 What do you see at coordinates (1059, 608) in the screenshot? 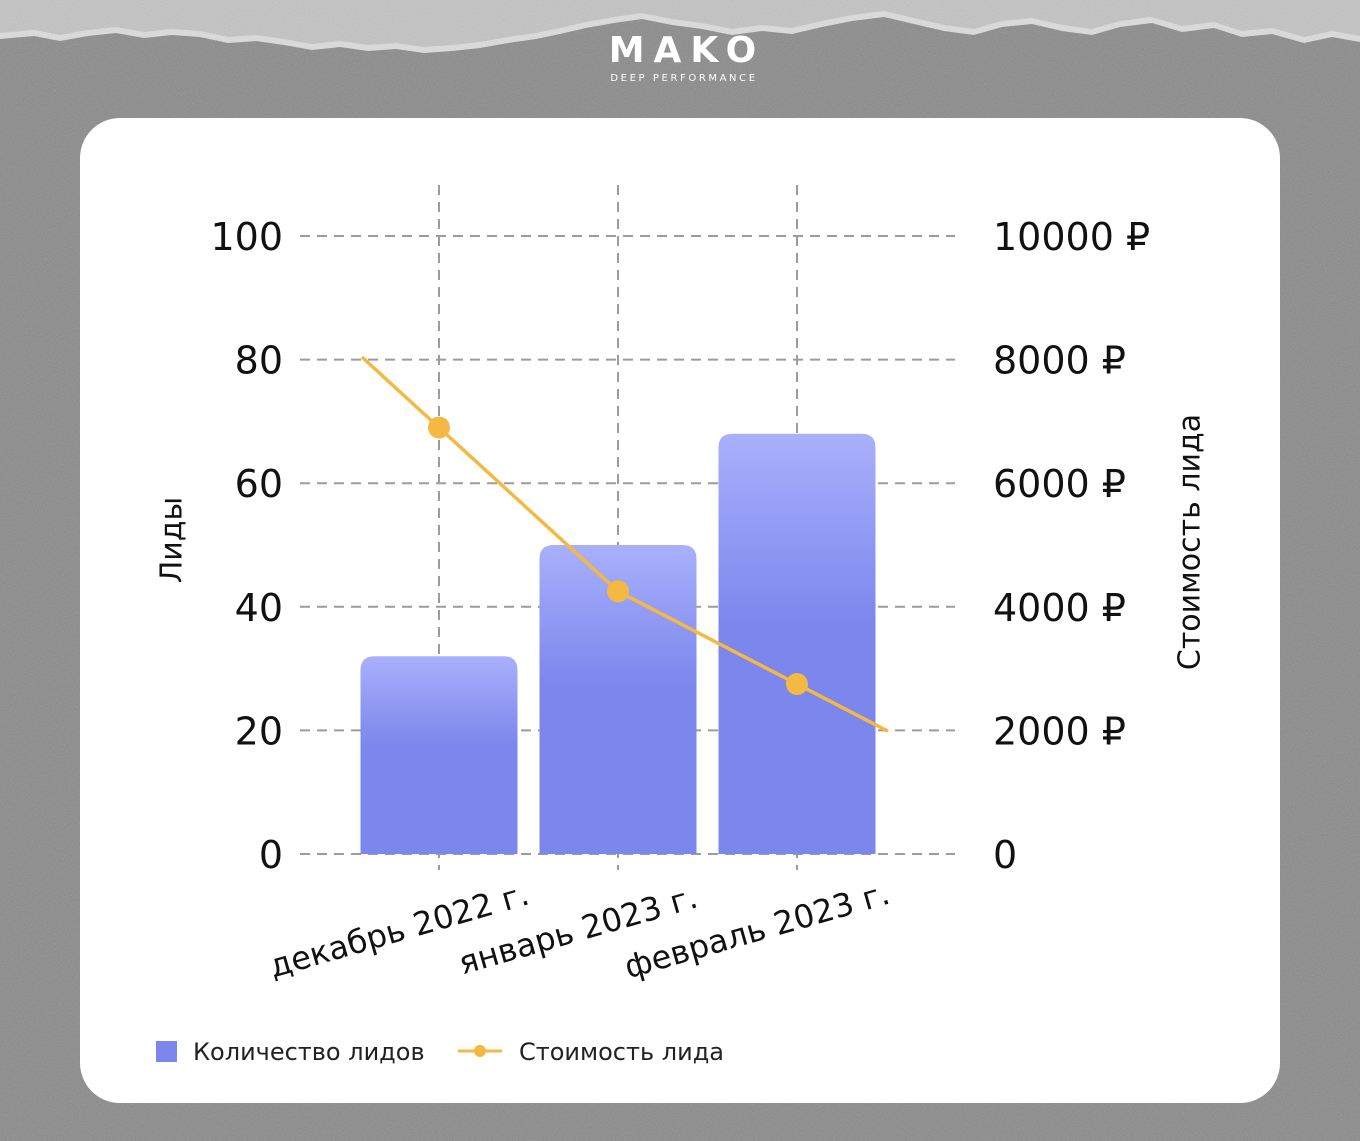
I see `y-right-tick-label: 4000 ₽` at bounding box center [1059, 608].